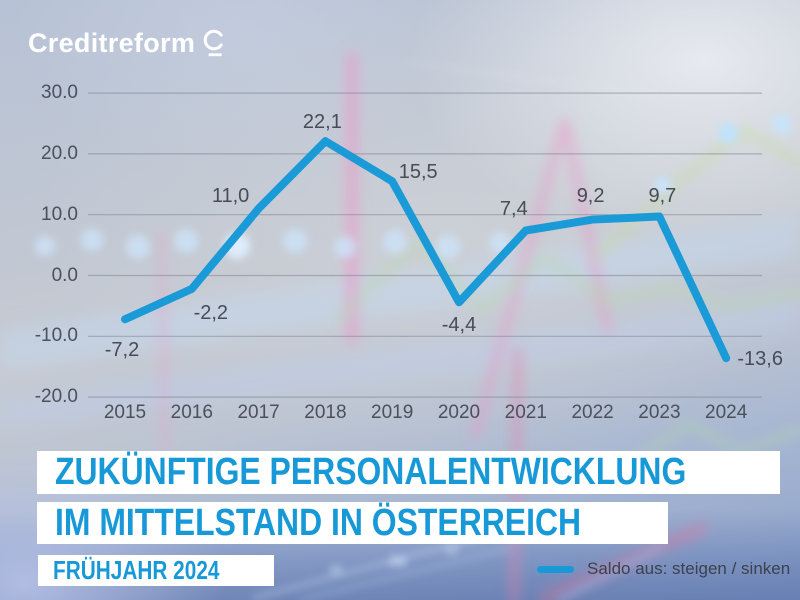  What do you see at coordinates (122, 350) in the screenshot?
I see `value-label-2015: -7,2` at bounding box center [122, 350].